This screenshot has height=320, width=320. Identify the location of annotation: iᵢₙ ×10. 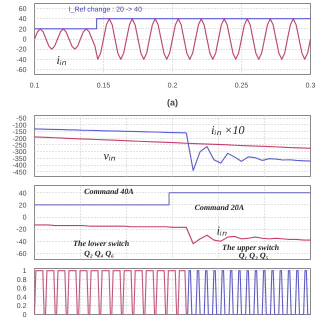
(227, 130).